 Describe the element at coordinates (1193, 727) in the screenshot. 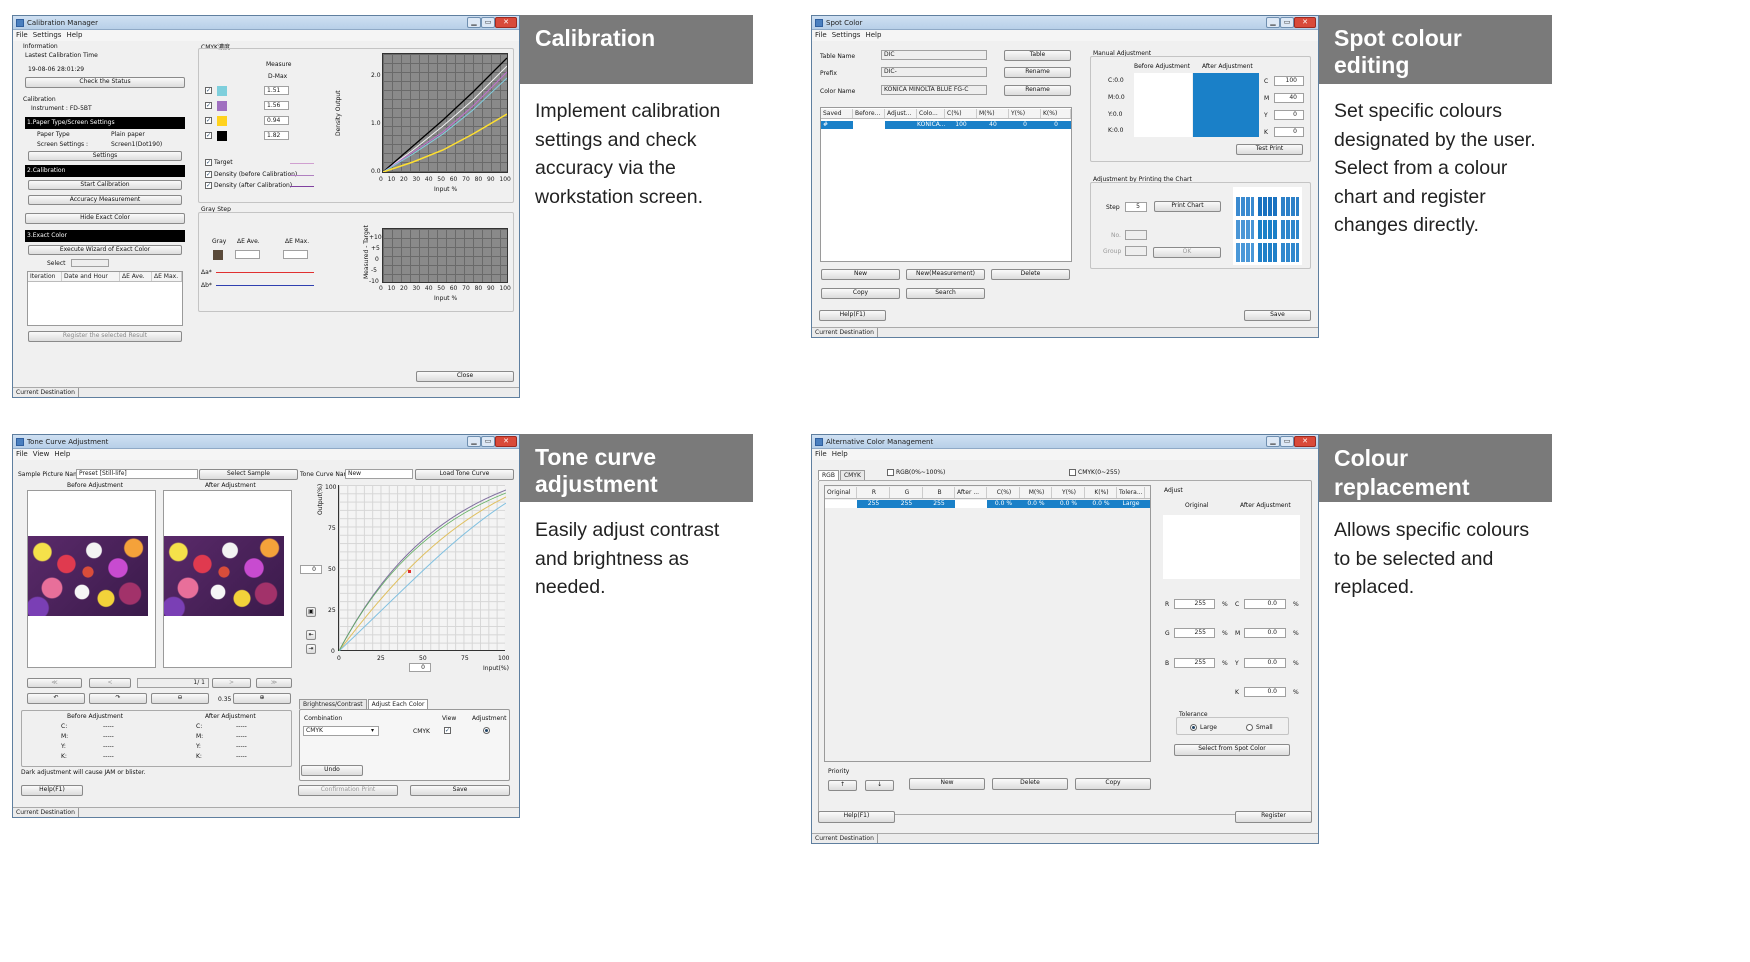

I see `large-radio` at that location.